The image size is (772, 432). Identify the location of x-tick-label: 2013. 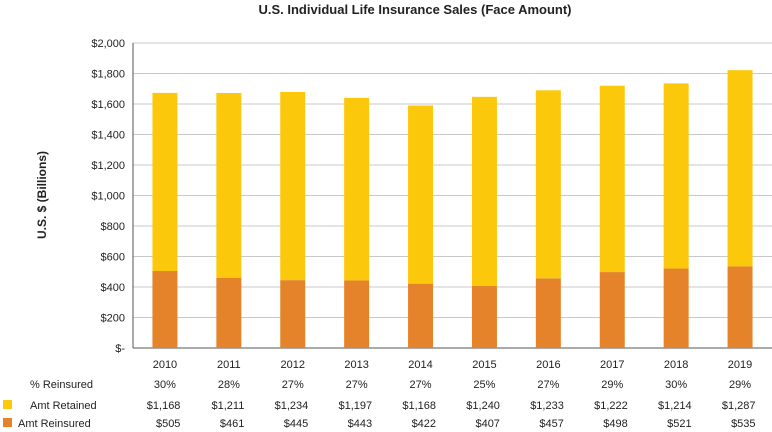
(356, 365).